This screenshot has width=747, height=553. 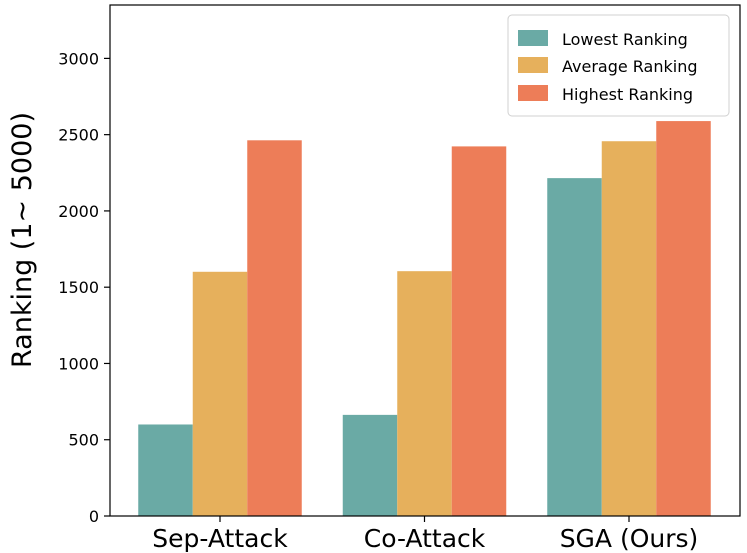 What do you see at coordinates (370, 465) in the screenshot?
I see `bar-co-attack-lowest-ranking` at bounding box center [370, 465].